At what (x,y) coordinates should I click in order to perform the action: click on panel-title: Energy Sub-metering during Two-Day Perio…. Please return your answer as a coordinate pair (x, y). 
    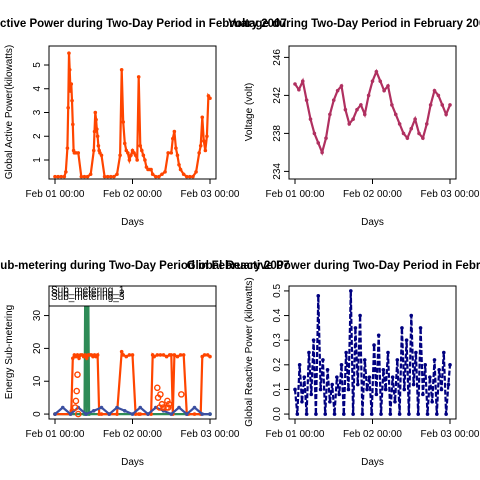
    Looking at the image, I should click on (145, 266).